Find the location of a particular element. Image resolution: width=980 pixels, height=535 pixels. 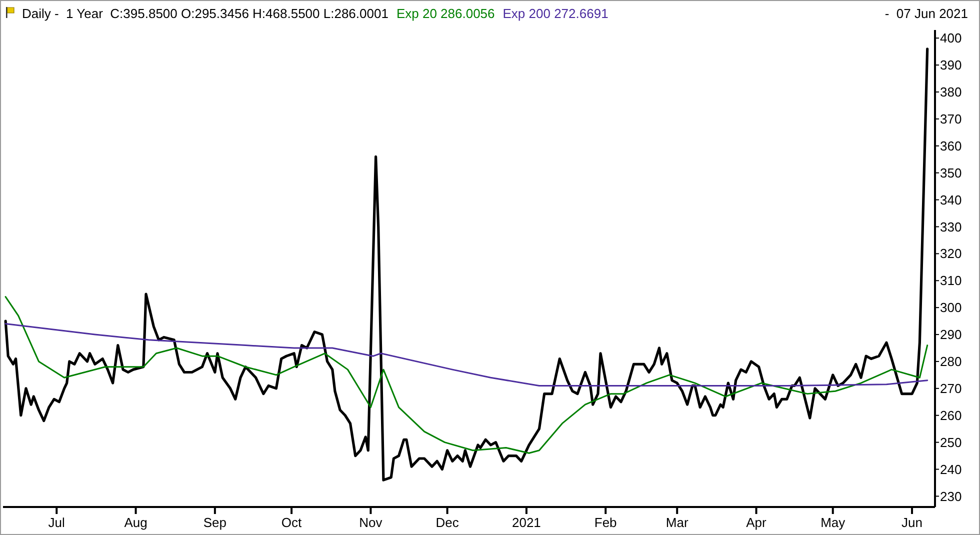

x-tick-label: Sep is located at coordinates (215, 522).